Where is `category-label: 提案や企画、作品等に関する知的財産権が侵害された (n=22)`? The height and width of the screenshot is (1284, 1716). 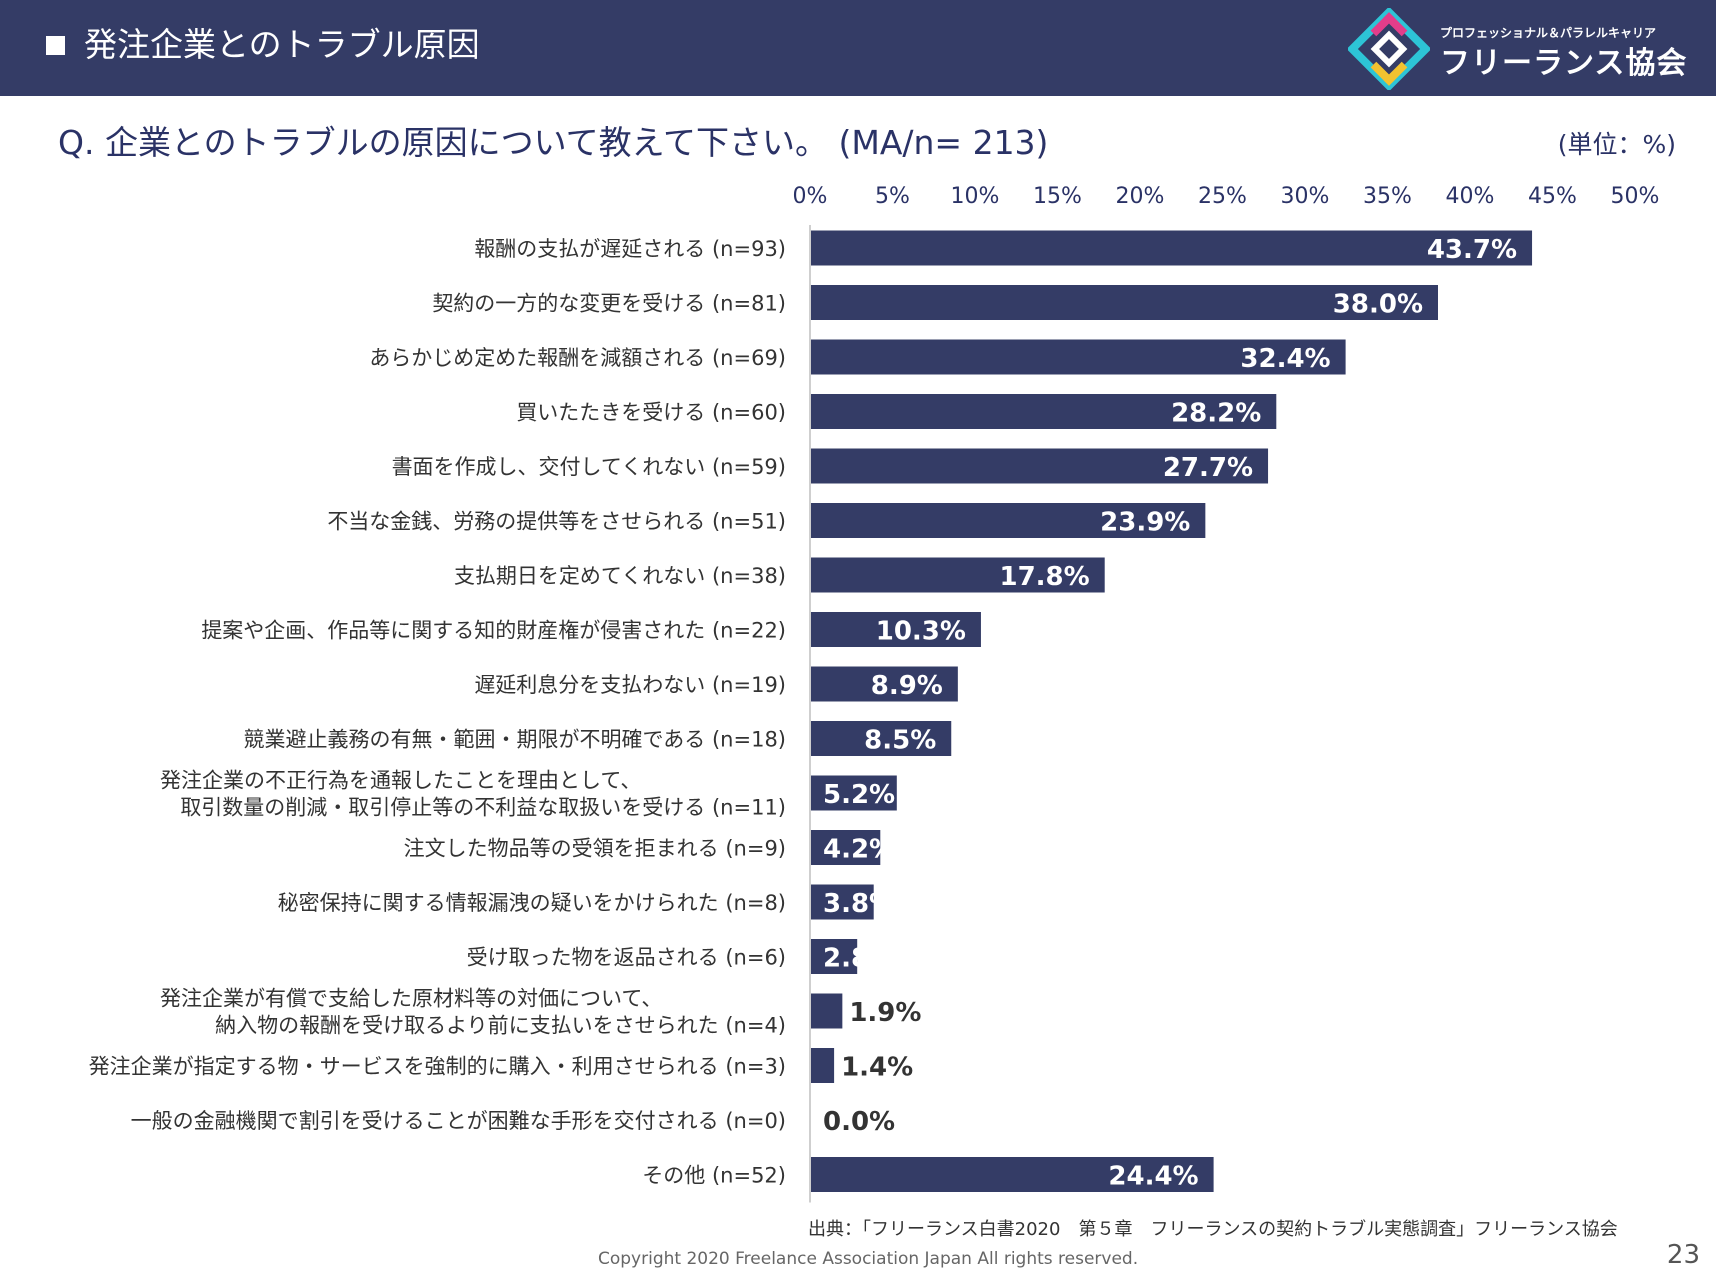
category-label: 提案や企画、作品等に関する知的財産権が侵害された (n=22) is located at coordinates (493, 631).